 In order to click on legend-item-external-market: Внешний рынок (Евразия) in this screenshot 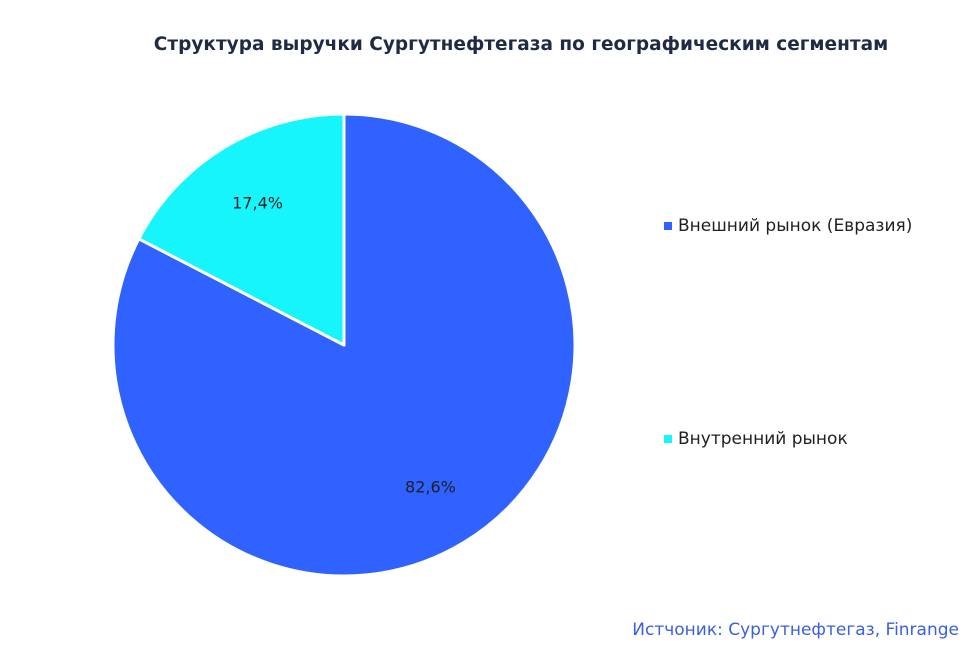, I will do `click(788, 226)`.